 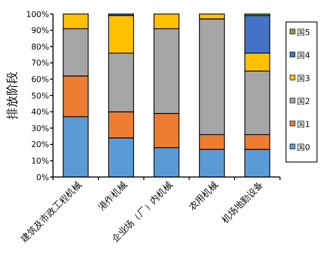 What do you see at coordinates (40, 31) in the screenshot?
I see `y-tick-label: 90%` at bounding box center [40, 31].